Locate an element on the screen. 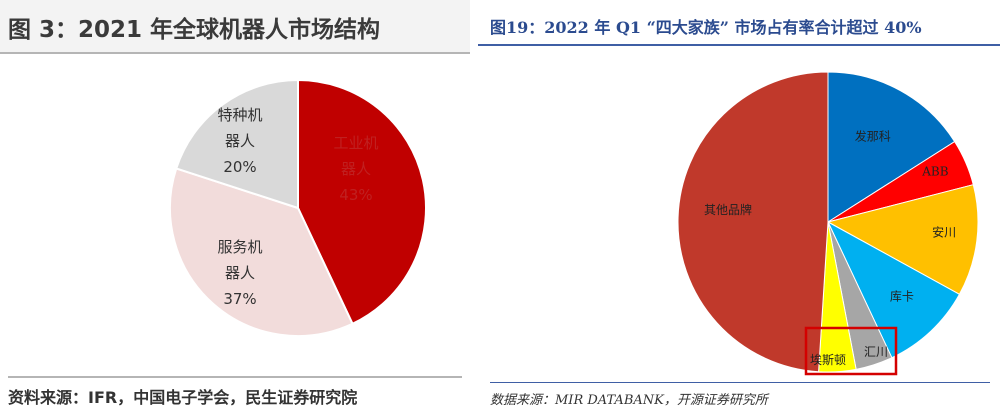 The height and width of the screenshot is (414, 1000). right-pie-label-2: 安川 is located at coordinates (944, 232).